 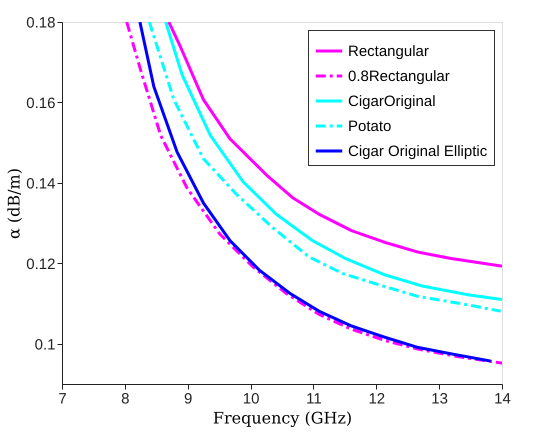 What do you see at coordinates (399, 76) in the screenshot?
I see `legend-label: 0.8Rectangular` at bounding box center [399, 76].